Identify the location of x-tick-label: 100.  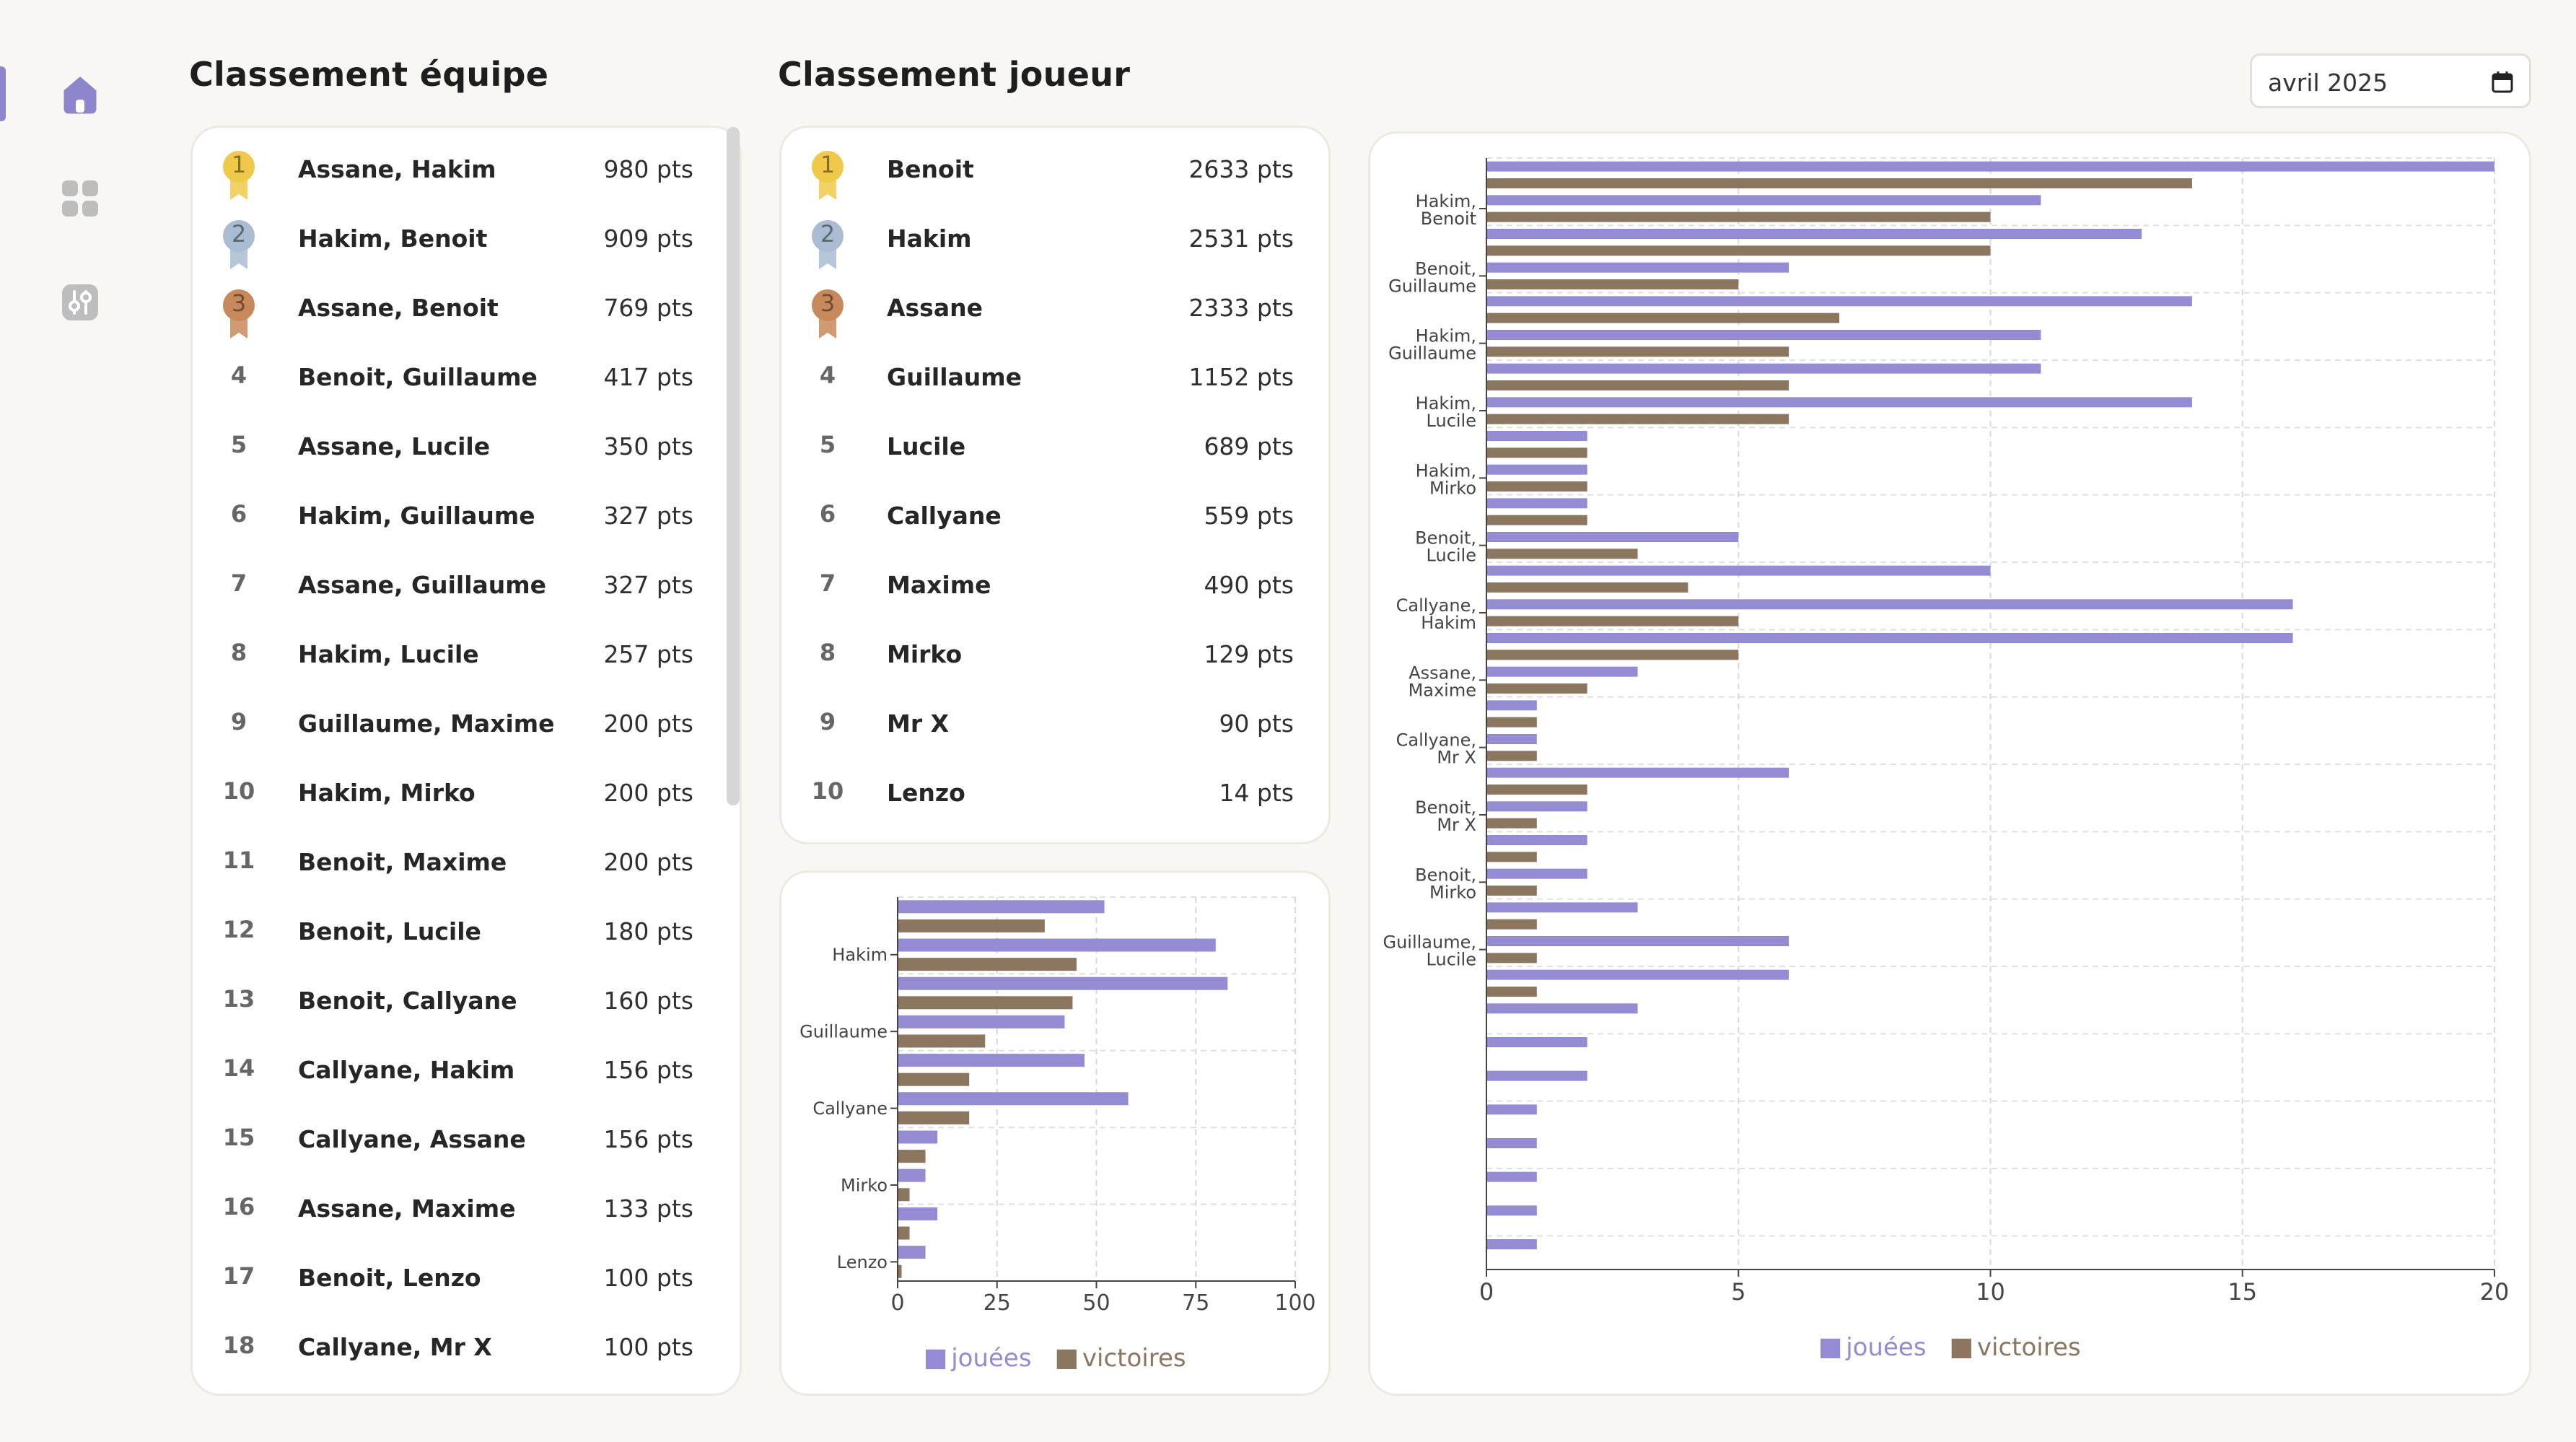
(1294, 1303).